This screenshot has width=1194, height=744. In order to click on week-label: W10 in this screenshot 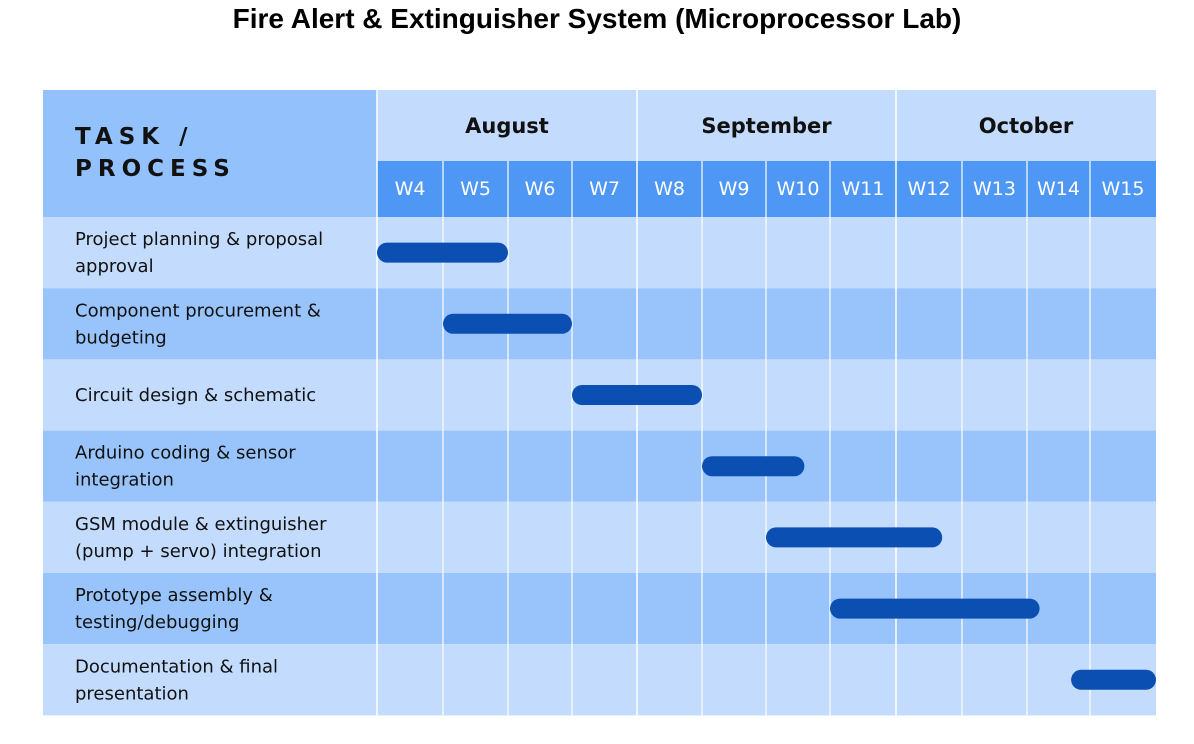, I will do `click(798, 189)`.